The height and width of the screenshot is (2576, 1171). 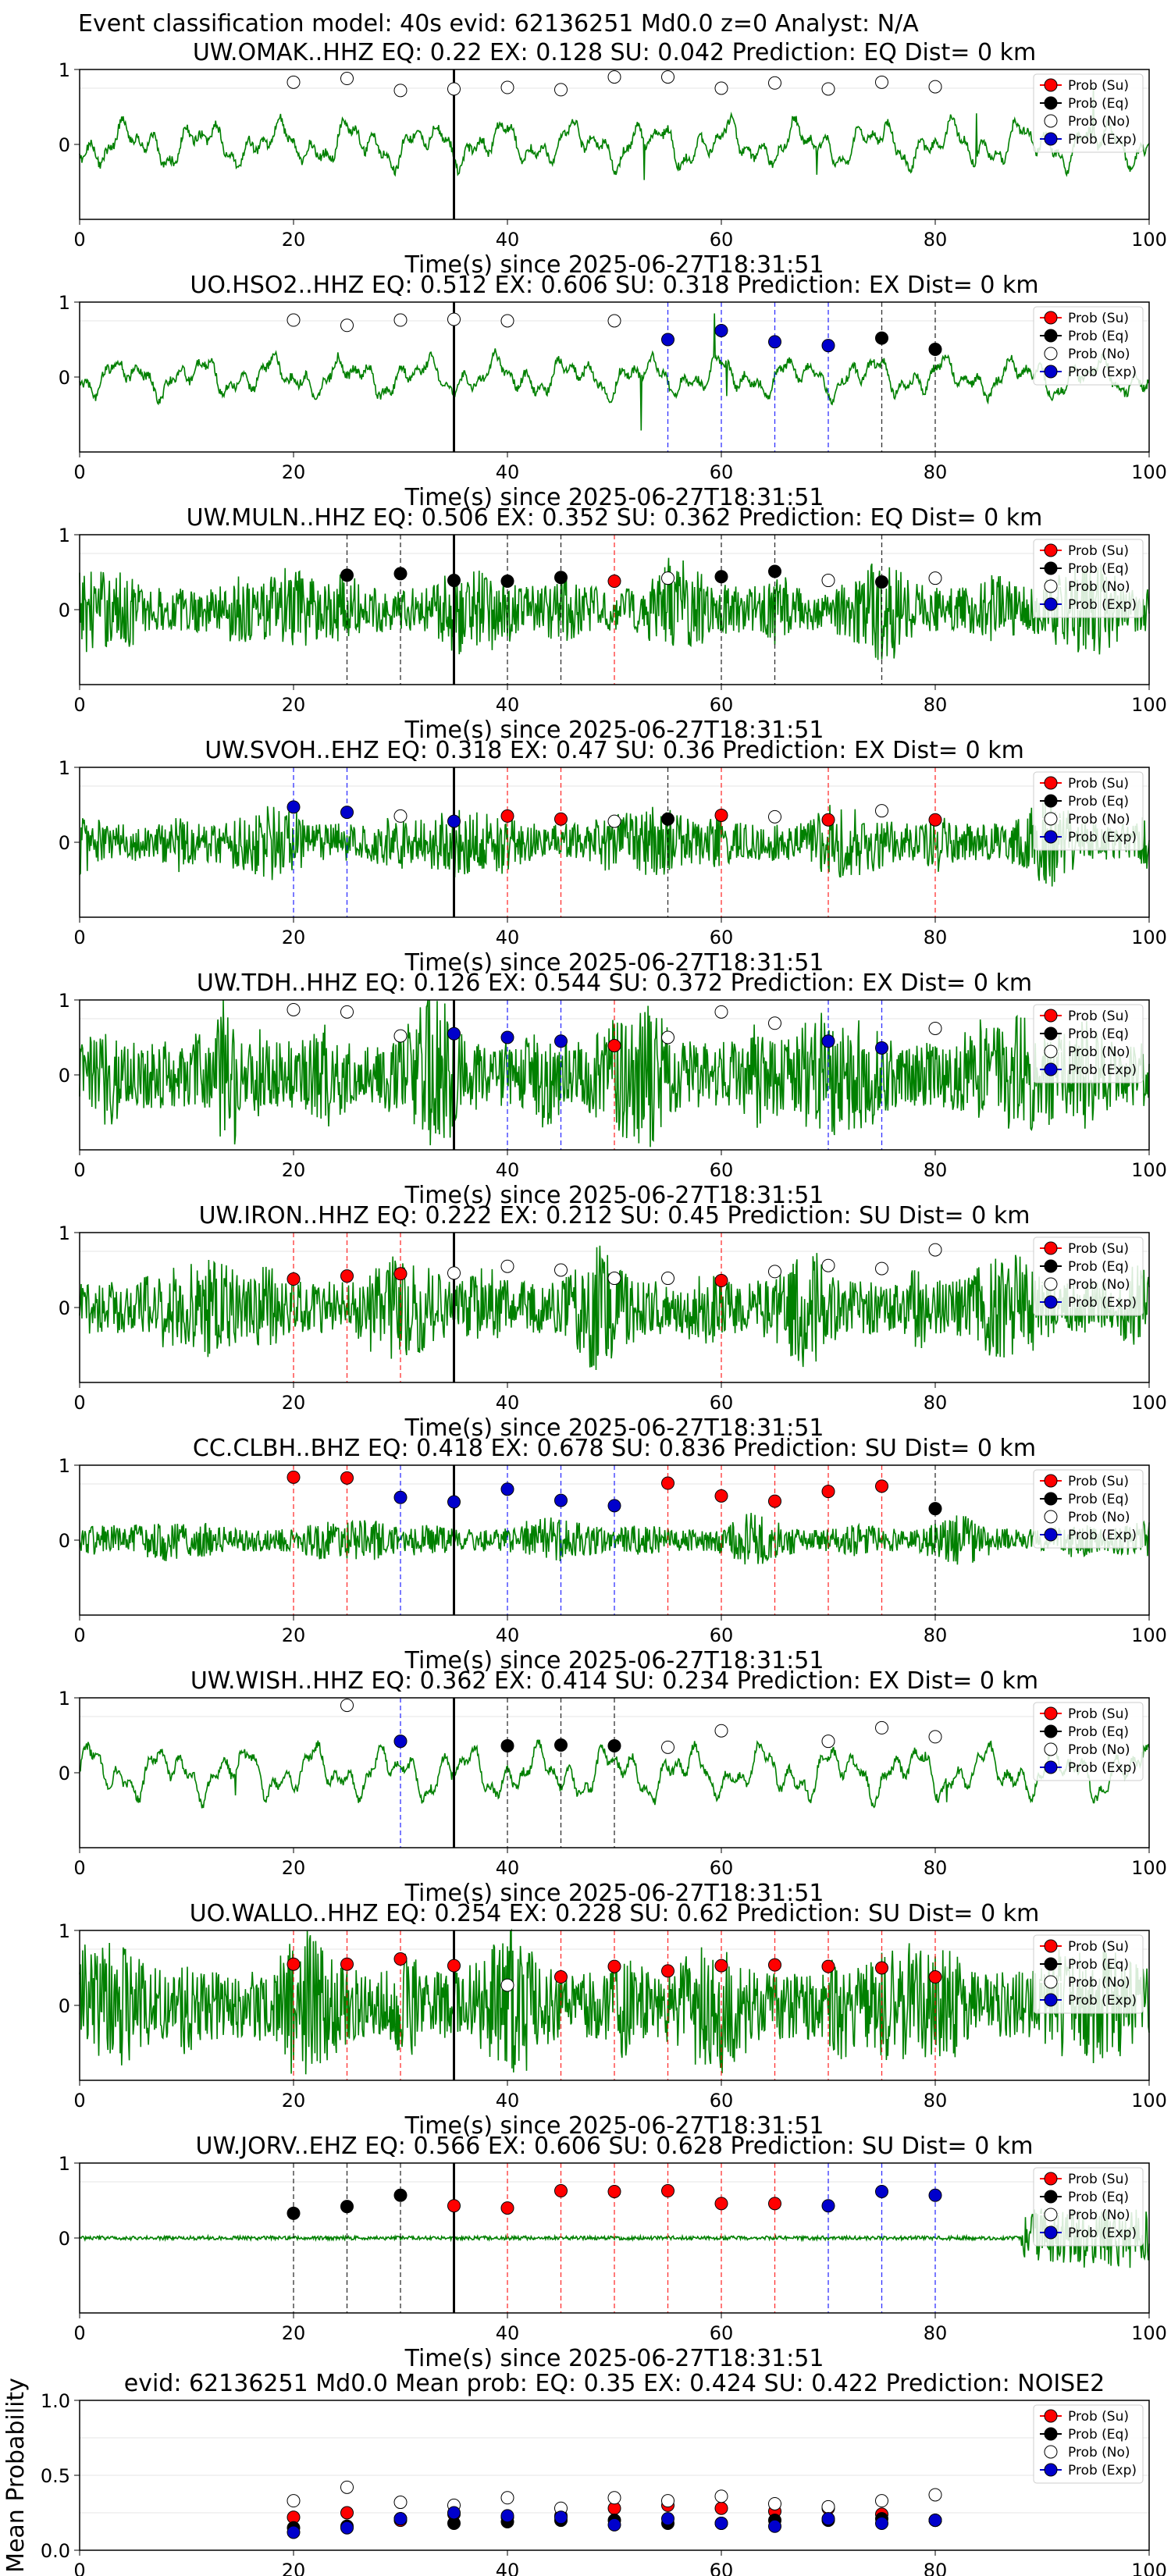 I want to click on x-tick-label: 20, so click(x=294, y=705).